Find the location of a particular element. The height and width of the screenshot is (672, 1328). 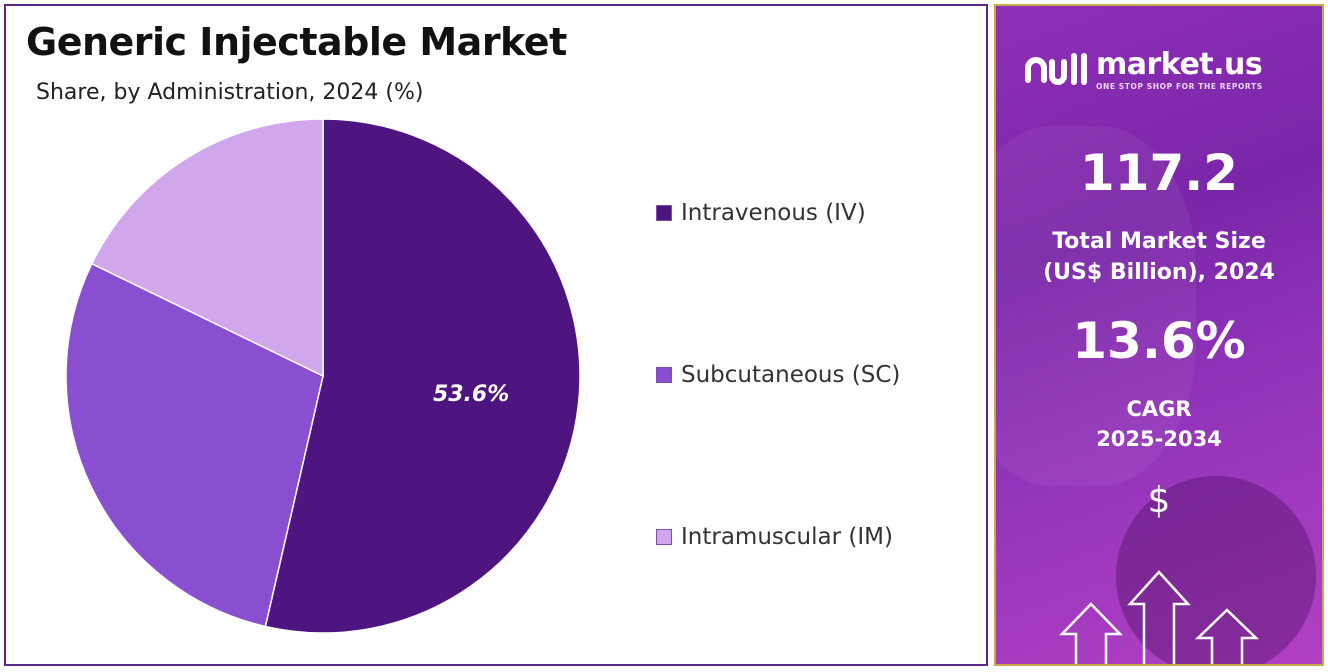

market-us-logo-icon is located at coordinates (1056, 69).